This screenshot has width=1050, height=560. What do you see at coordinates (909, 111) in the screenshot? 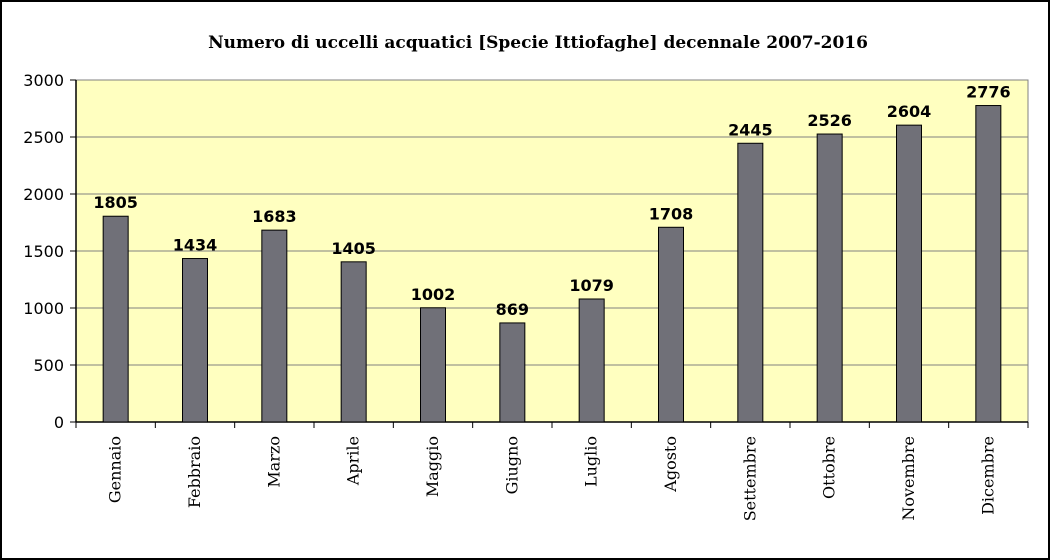
I see `data-label: 2604` at bounding box center [909, 111].